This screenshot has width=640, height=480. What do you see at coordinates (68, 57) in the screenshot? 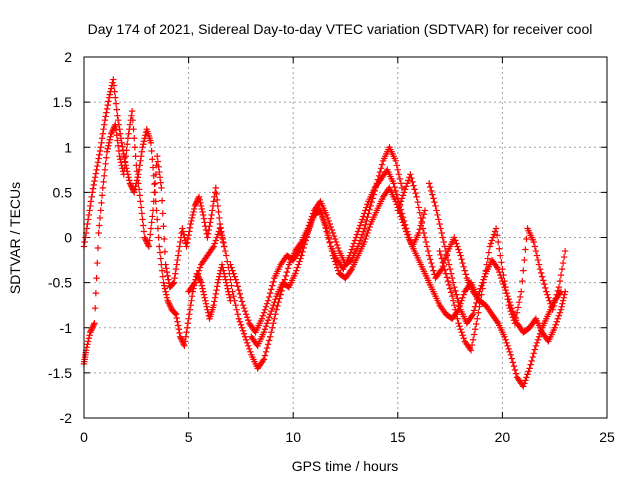
I see `y-tick-label: 2` at bounding box center [68, 57].